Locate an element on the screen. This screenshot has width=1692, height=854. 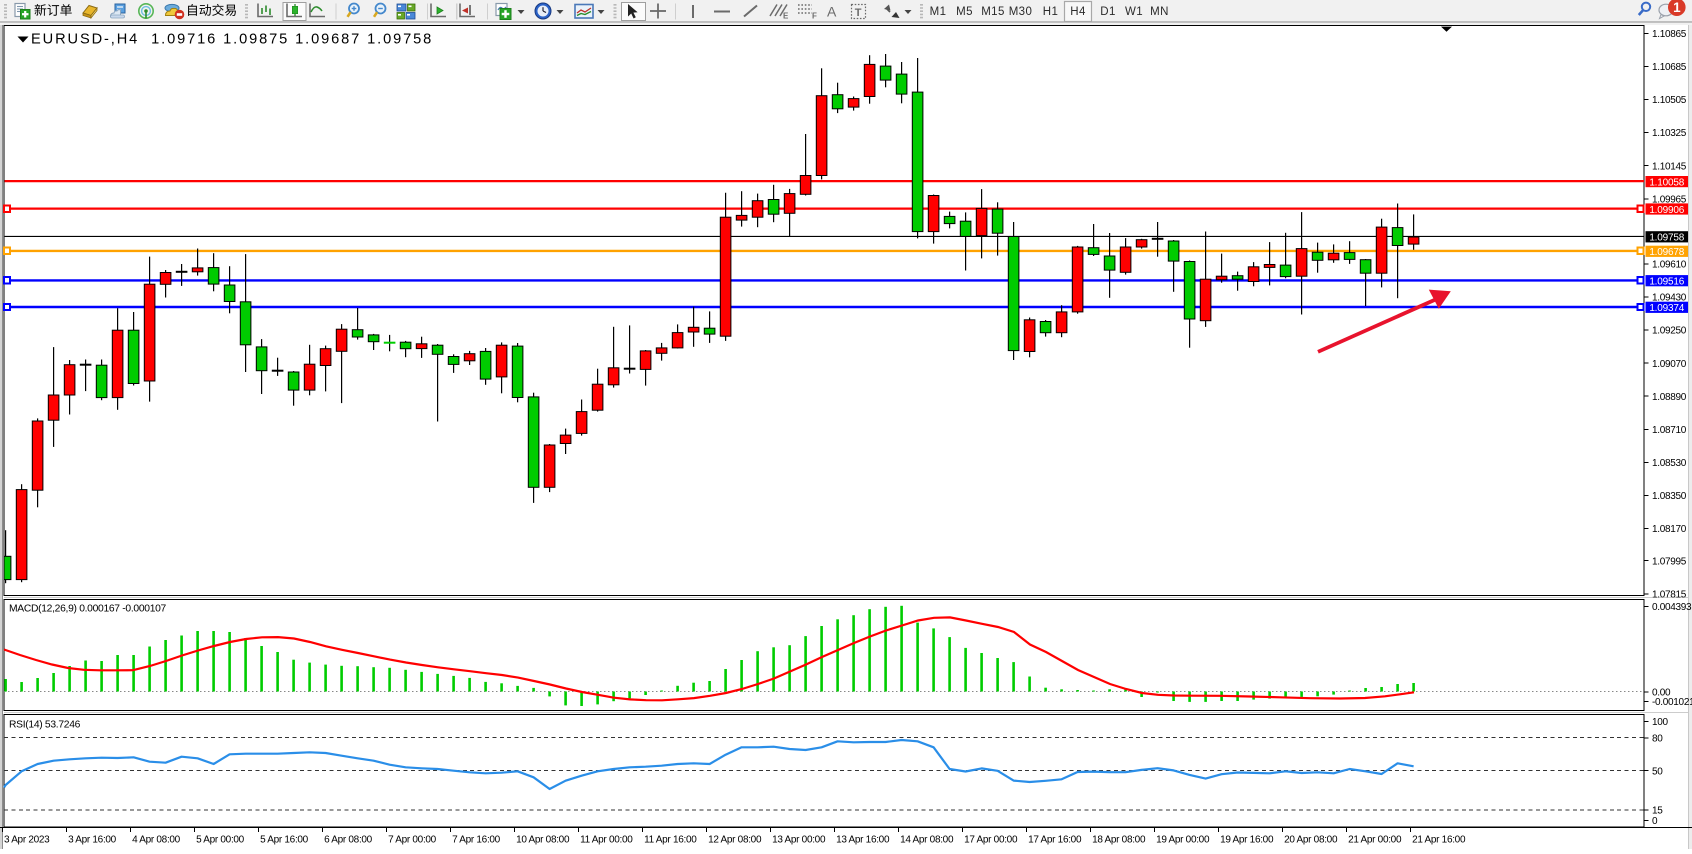
svg-text: 1.09070 is located at coordinates (1669, 364).